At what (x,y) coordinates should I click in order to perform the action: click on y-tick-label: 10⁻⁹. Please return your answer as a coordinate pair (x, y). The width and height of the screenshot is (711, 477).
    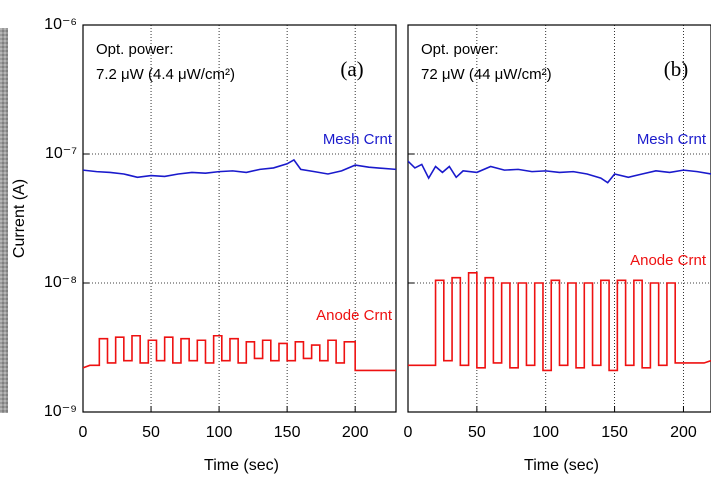
    Looking at the image, I should click on (60, 411).